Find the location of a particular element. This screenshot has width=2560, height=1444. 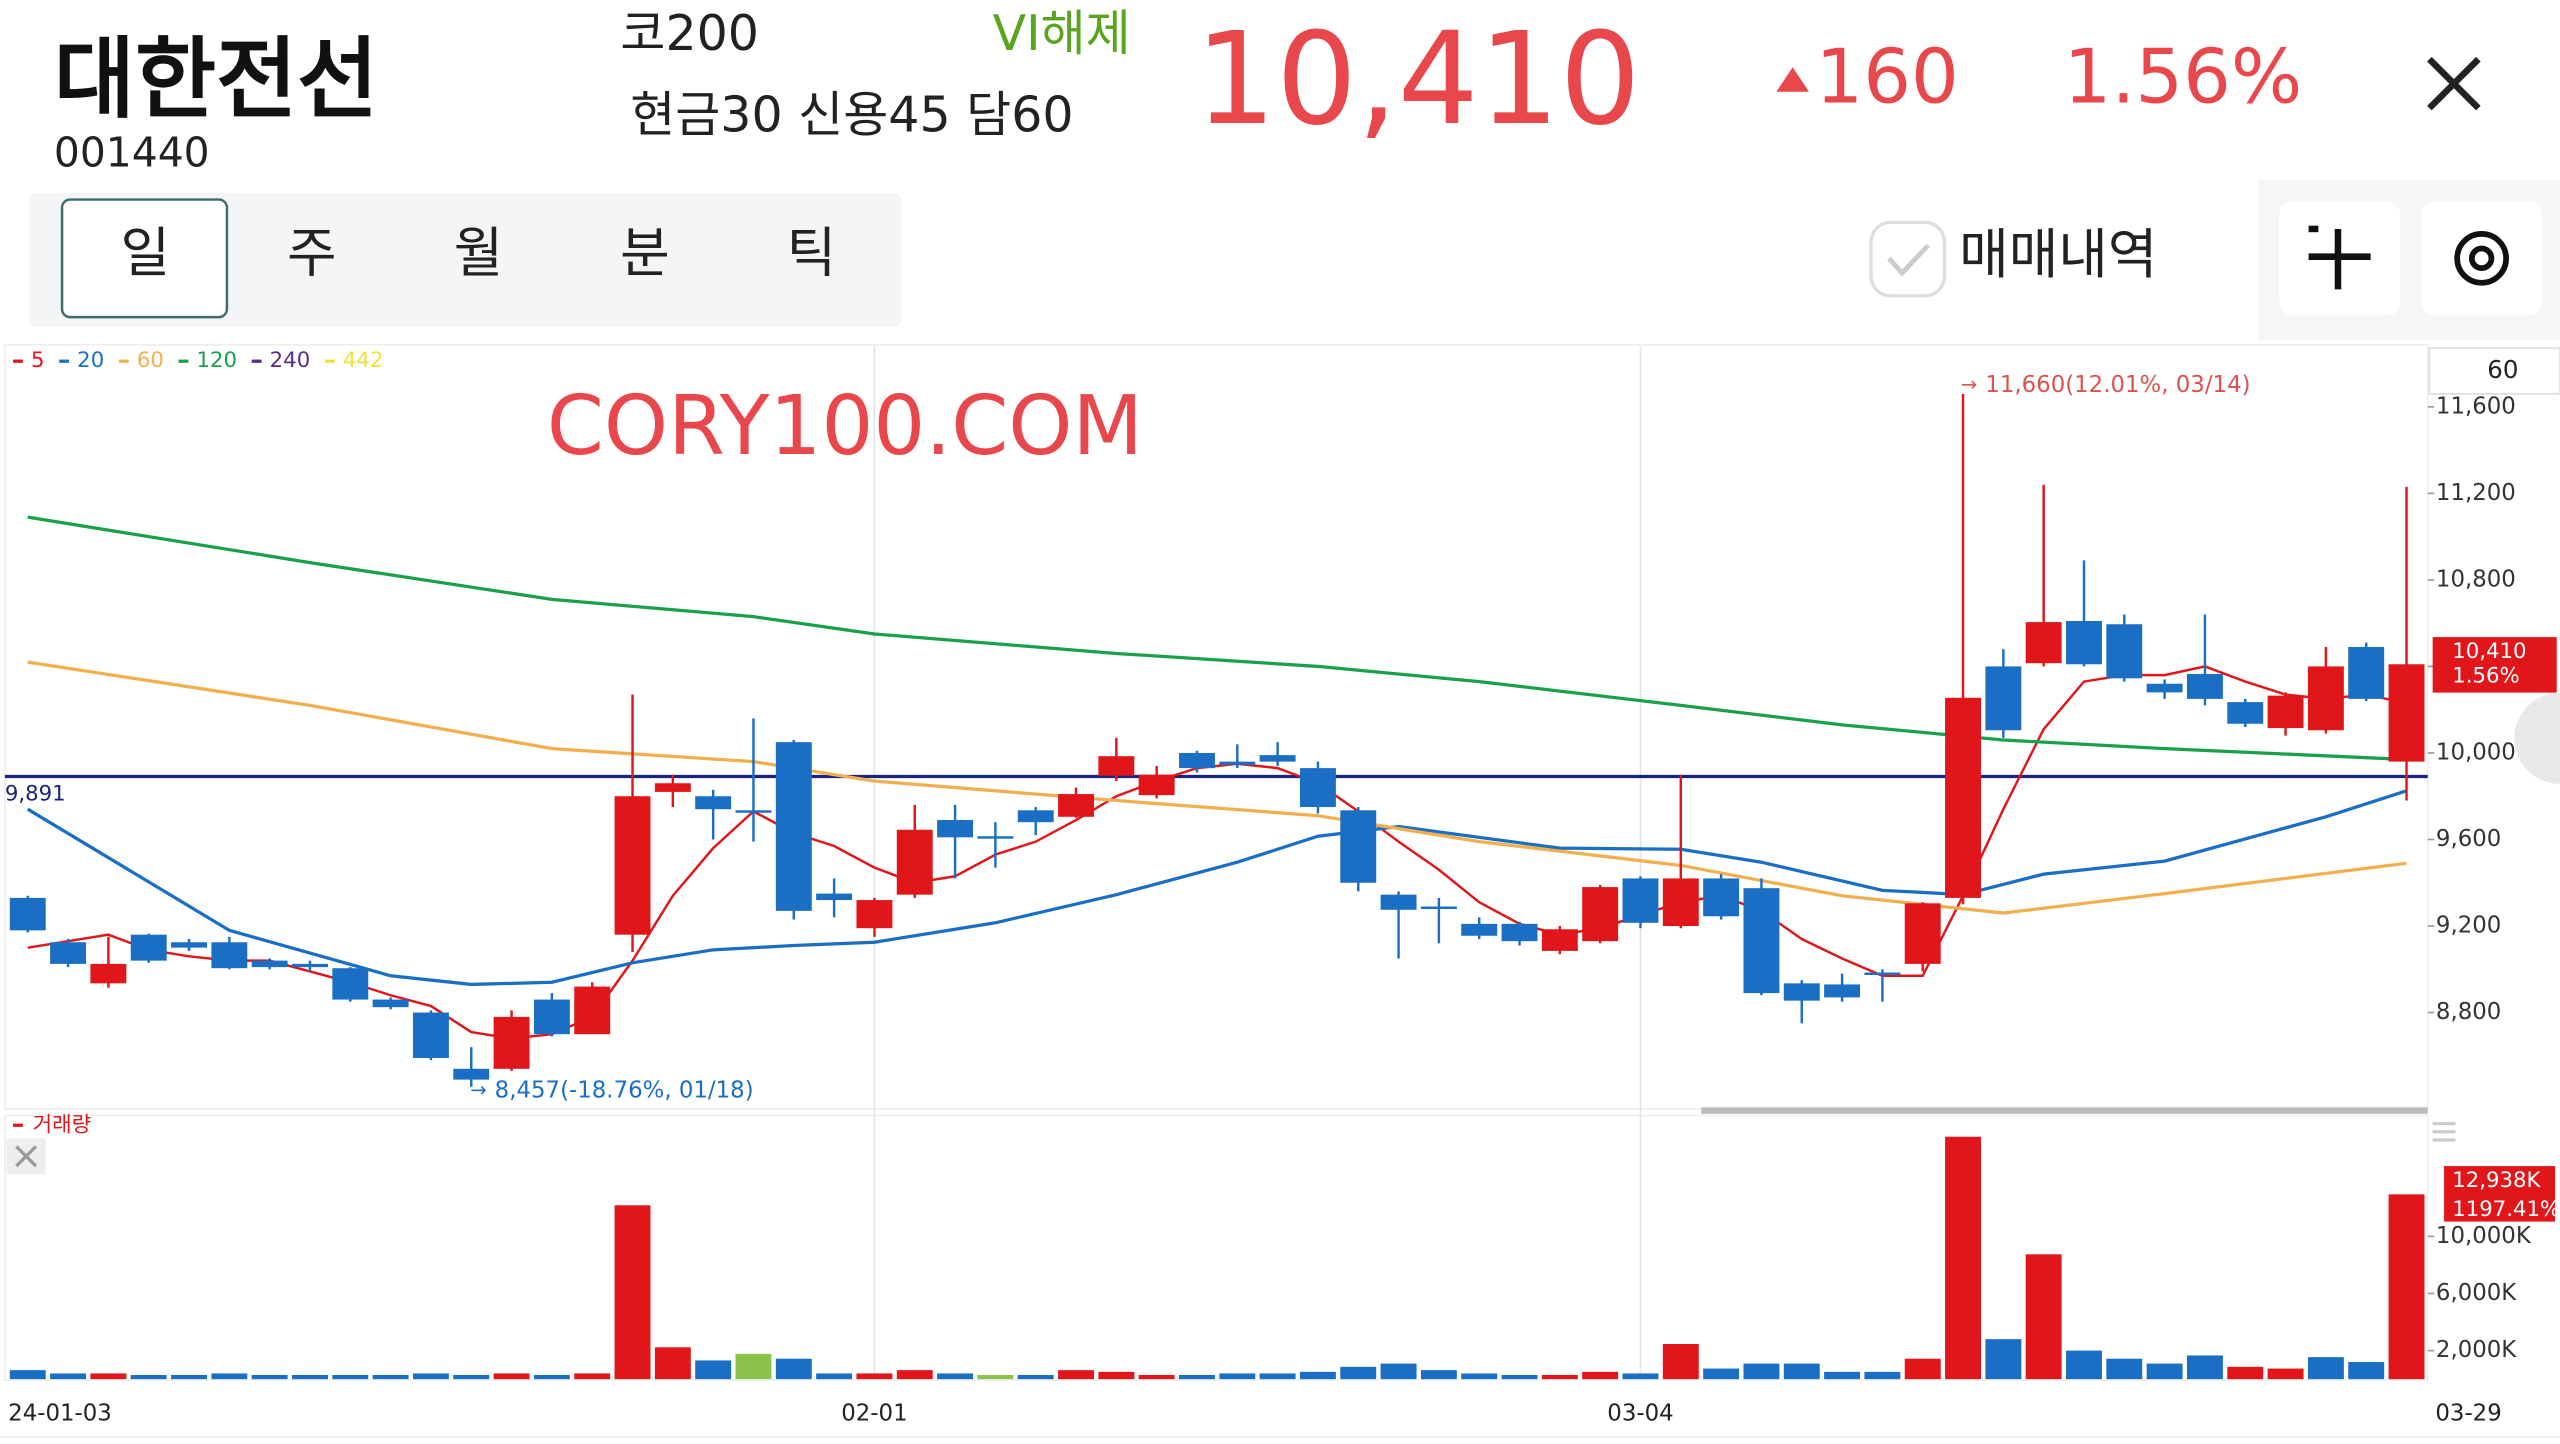

price-box-value: 10,410 is located at coordinates (2489, 651).